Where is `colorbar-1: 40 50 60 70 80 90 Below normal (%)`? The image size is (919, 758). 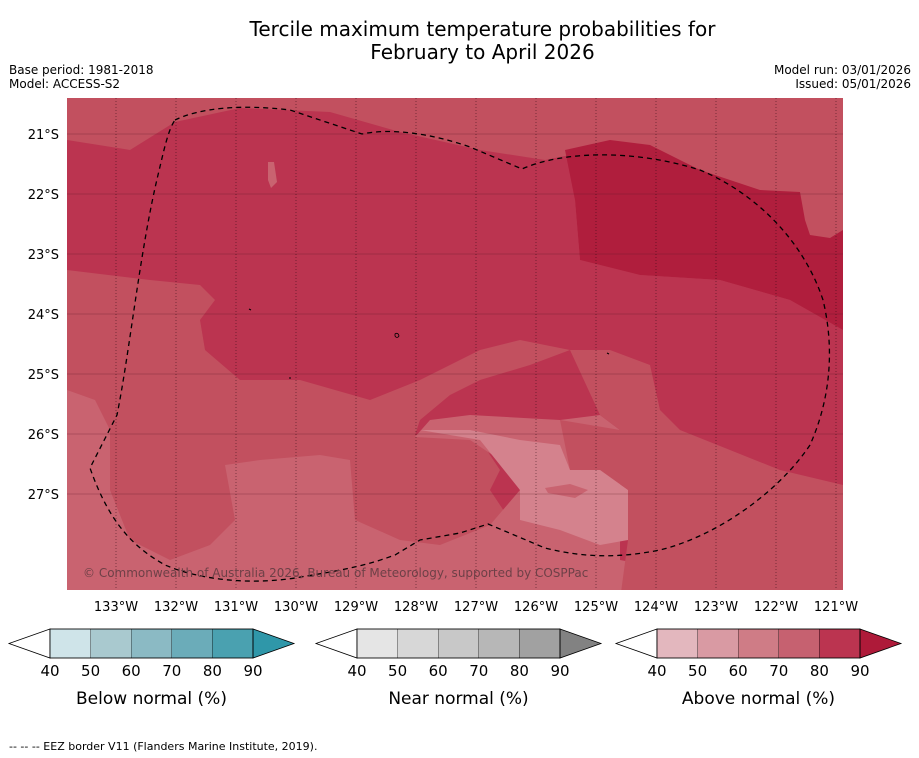
colorbar-1: 40 50 60 70 80 90 Below normal (%) is located at coordinates (151, 668).